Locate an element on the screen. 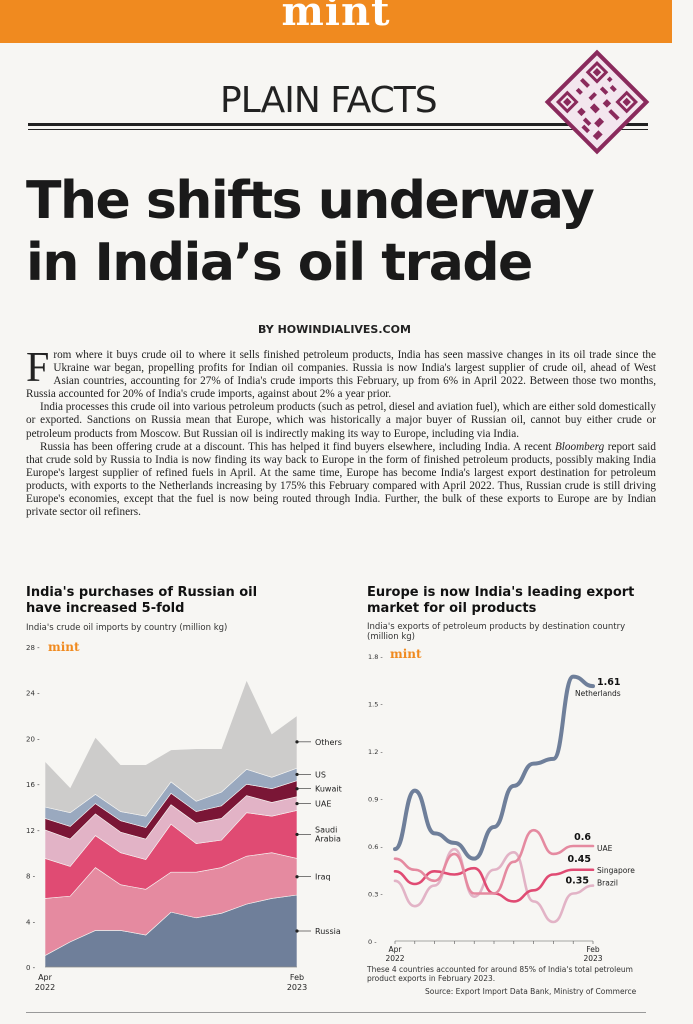 The height and width of the screenshot is (1024, 693). chart1-y-tick-label: 20 - is located at coordinates (33, 739).